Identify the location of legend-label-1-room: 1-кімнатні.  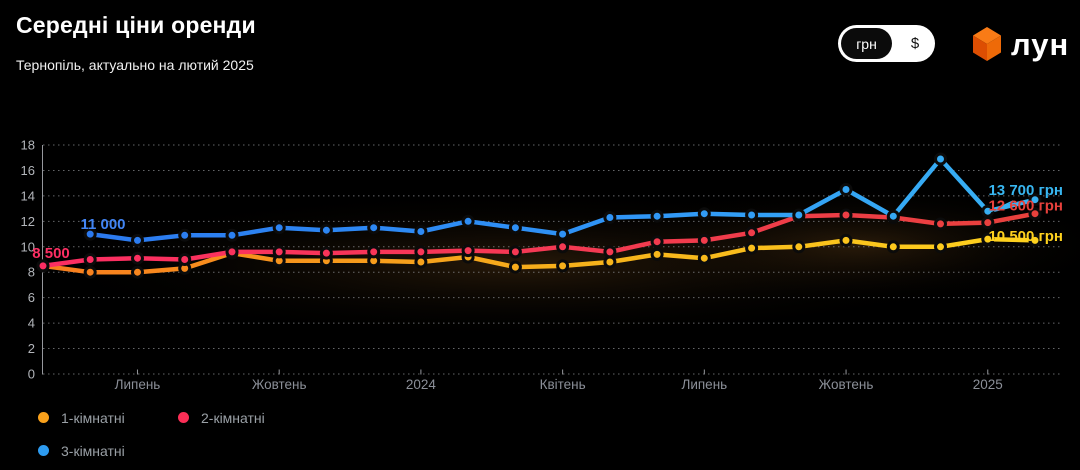
(93, 417).